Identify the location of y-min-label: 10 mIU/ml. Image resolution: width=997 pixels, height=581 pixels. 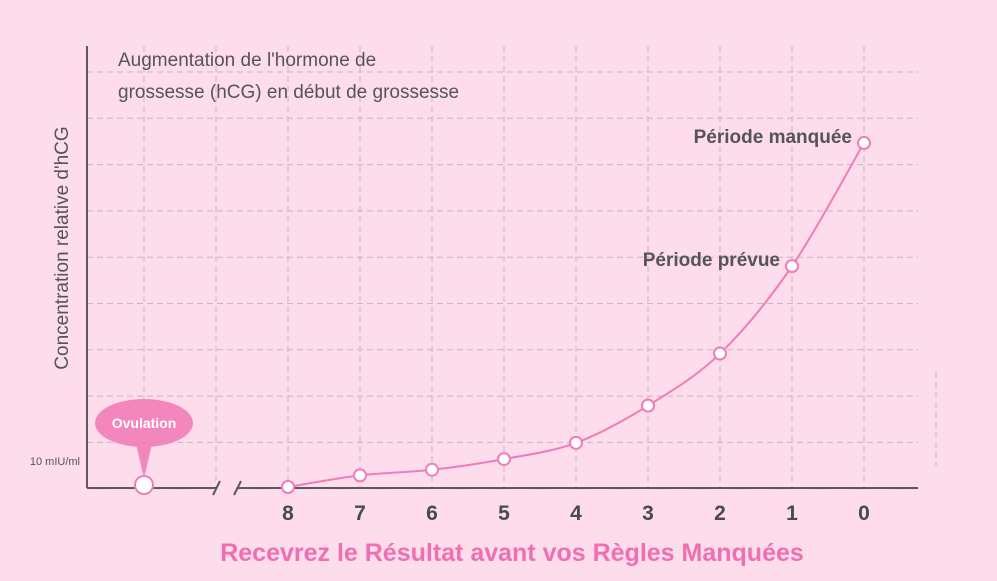
(55, 462).